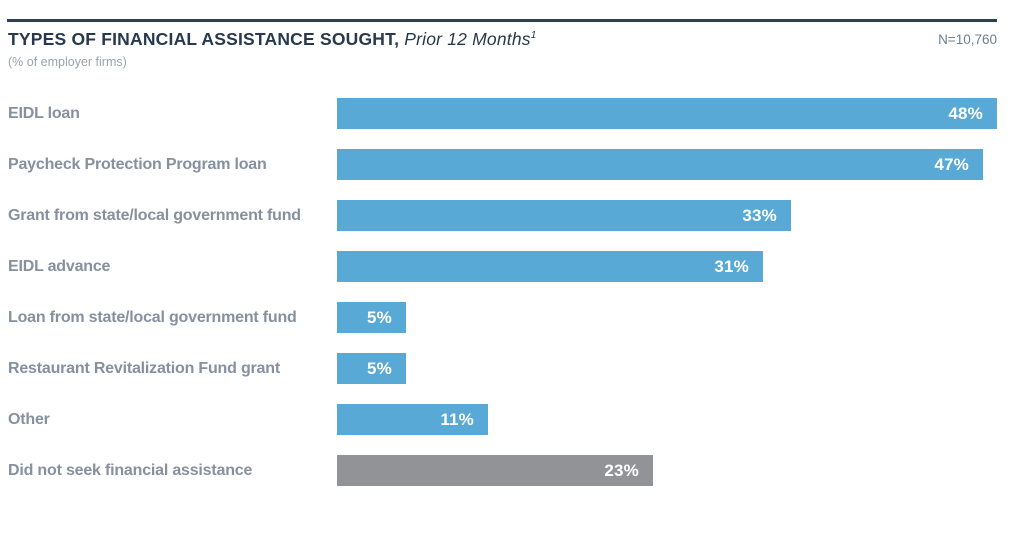  I want to click on bar-value-label: 11%, so click(457, 419).